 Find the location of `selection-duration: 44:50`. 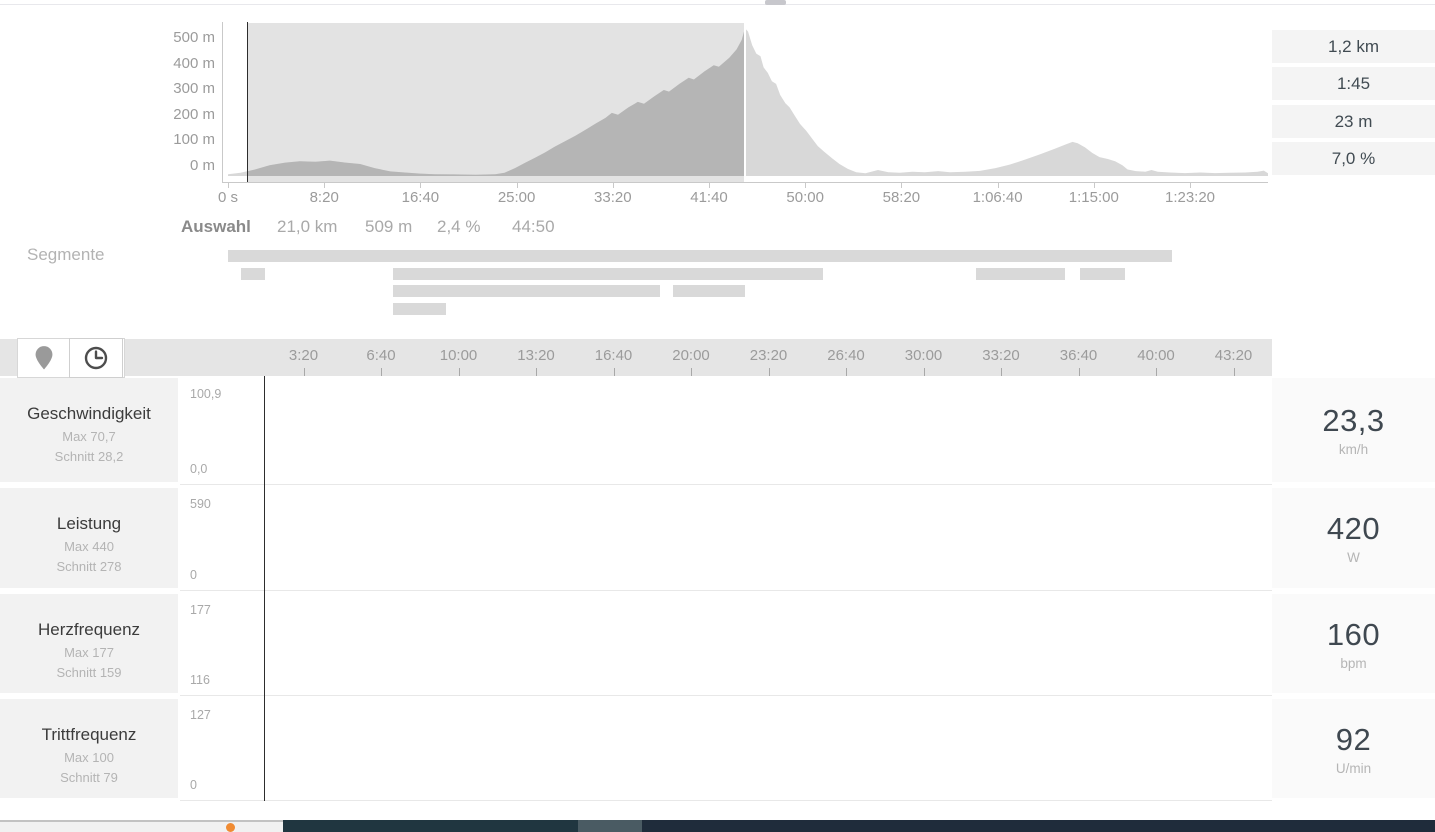

selection-duration: 44:50 is located at coordinates (533, 226).